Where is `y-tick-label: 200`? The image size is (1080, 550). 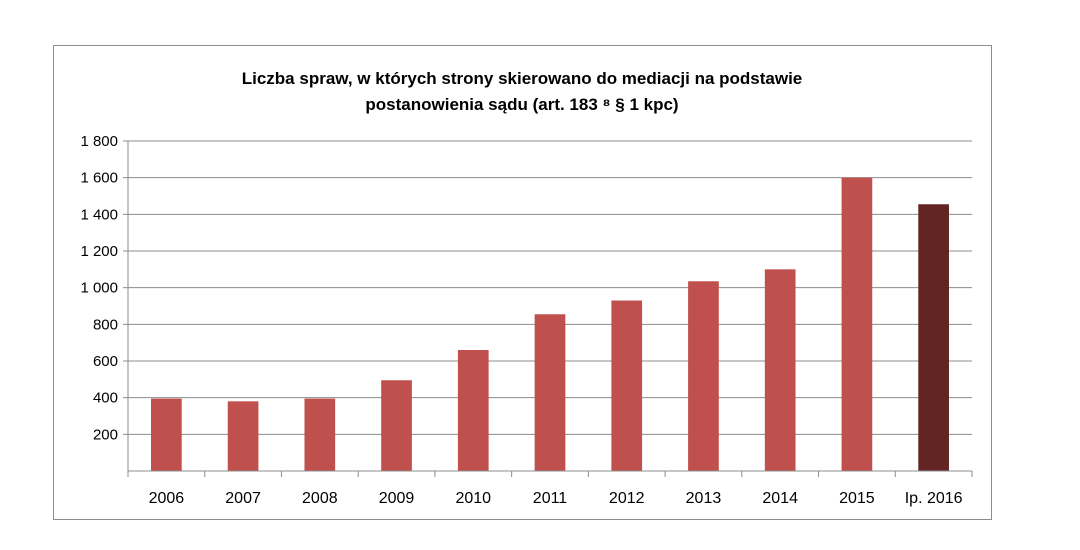
y-tick-label: 200 is located at coordinates (105, 434).